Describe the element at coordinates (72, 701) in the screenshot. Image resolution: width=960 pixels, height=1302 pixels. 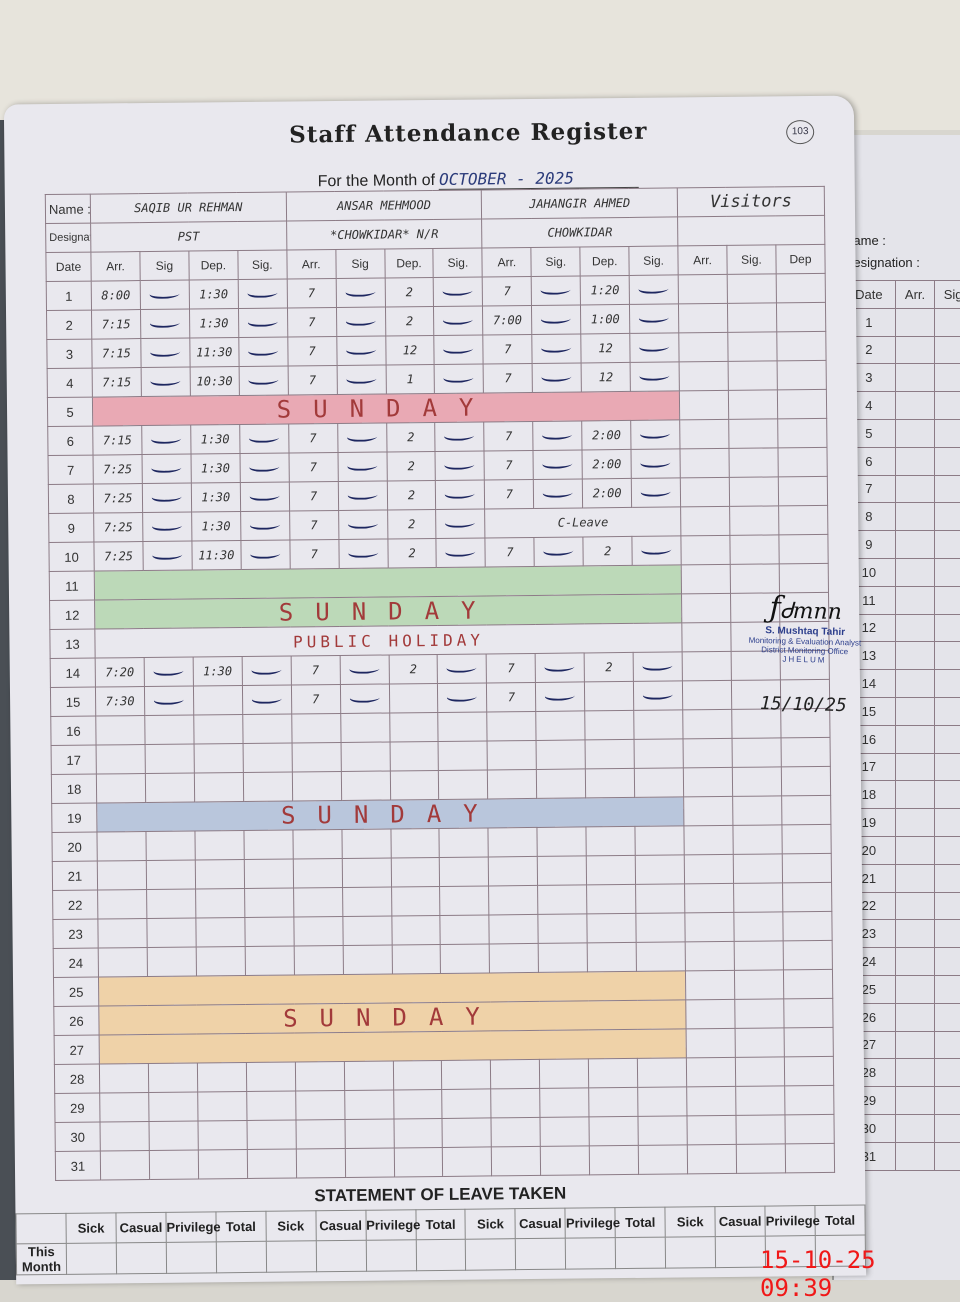
I see `date-cell: 15` at that location.